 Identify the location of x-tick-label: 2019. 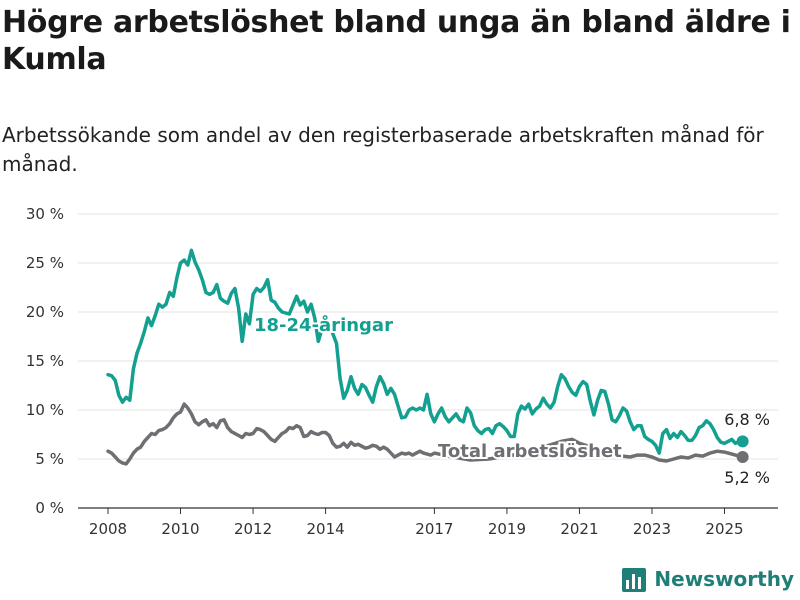
(507, 529).